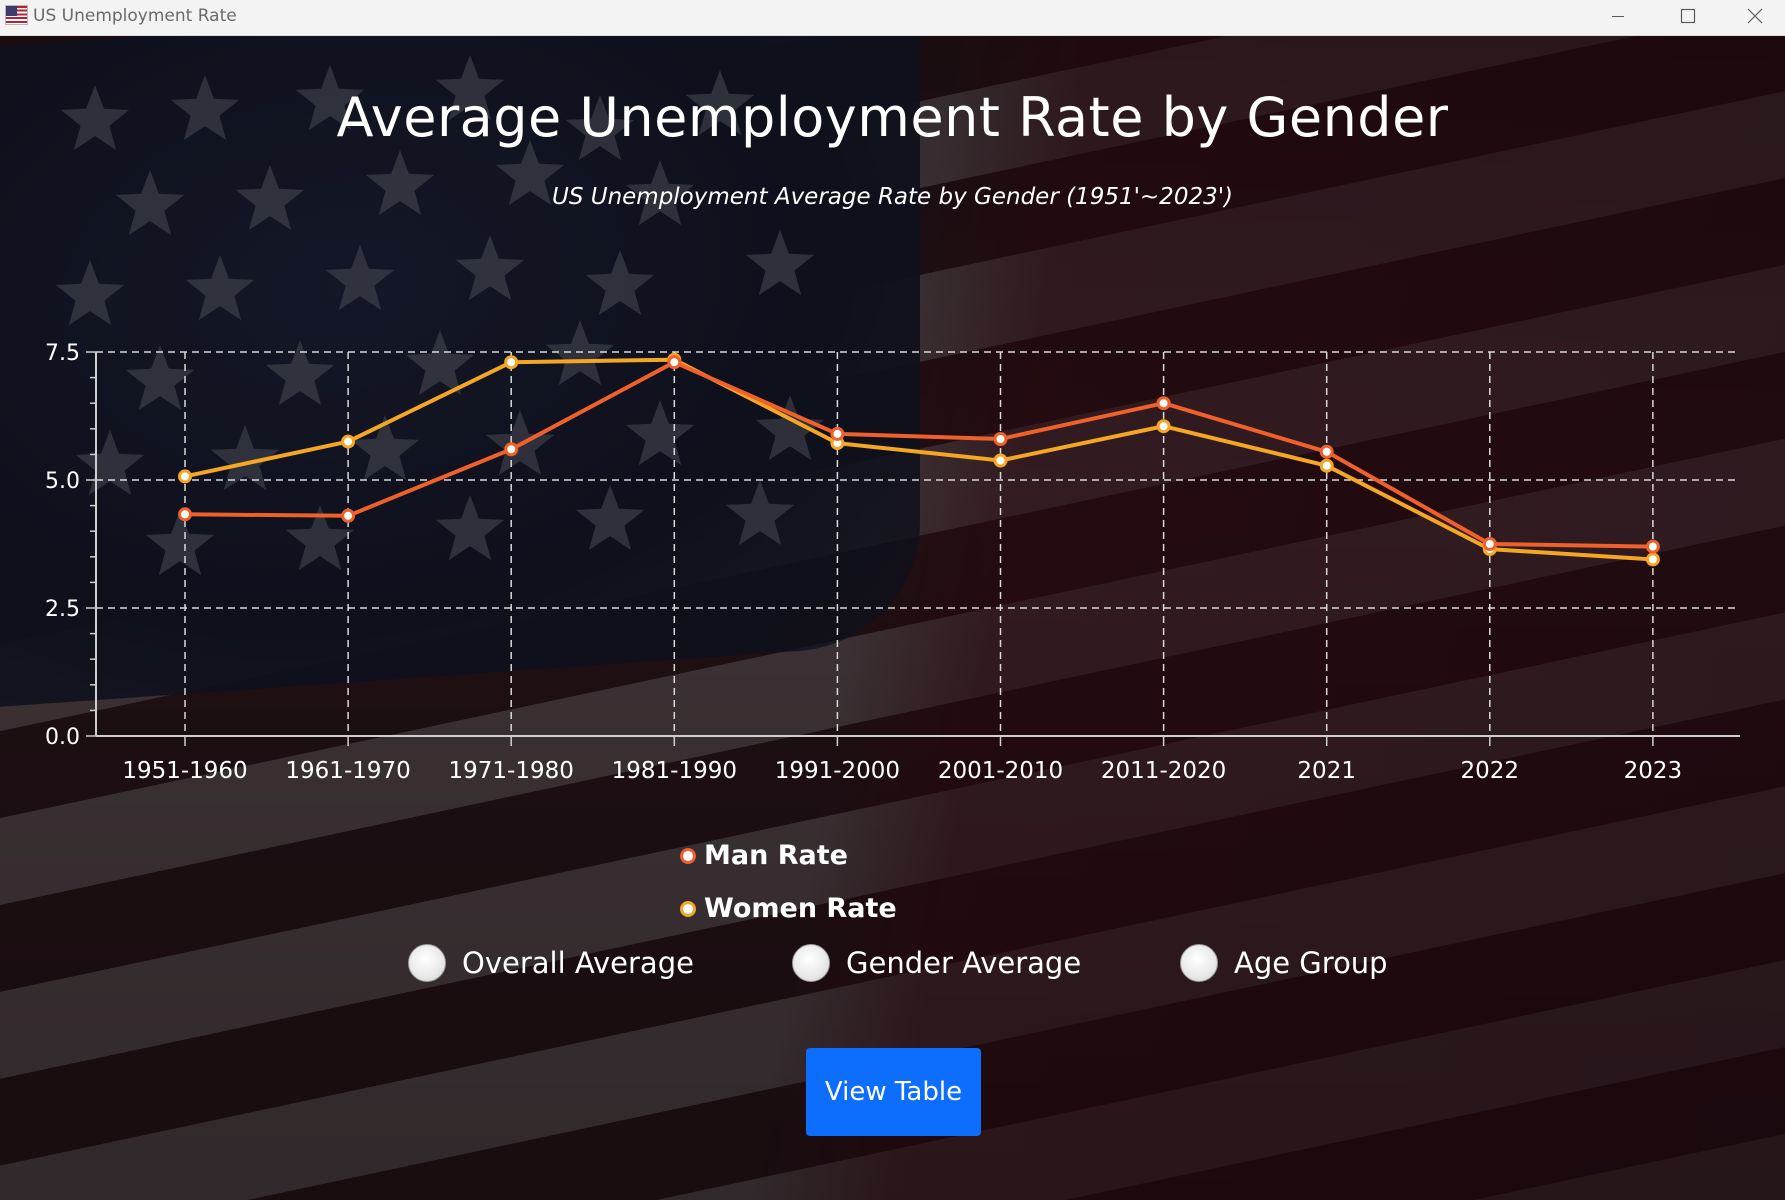  Describe the element at coordinates (1490, 771) in the screenshot. I see `x-tick-label: 2022` at that location.